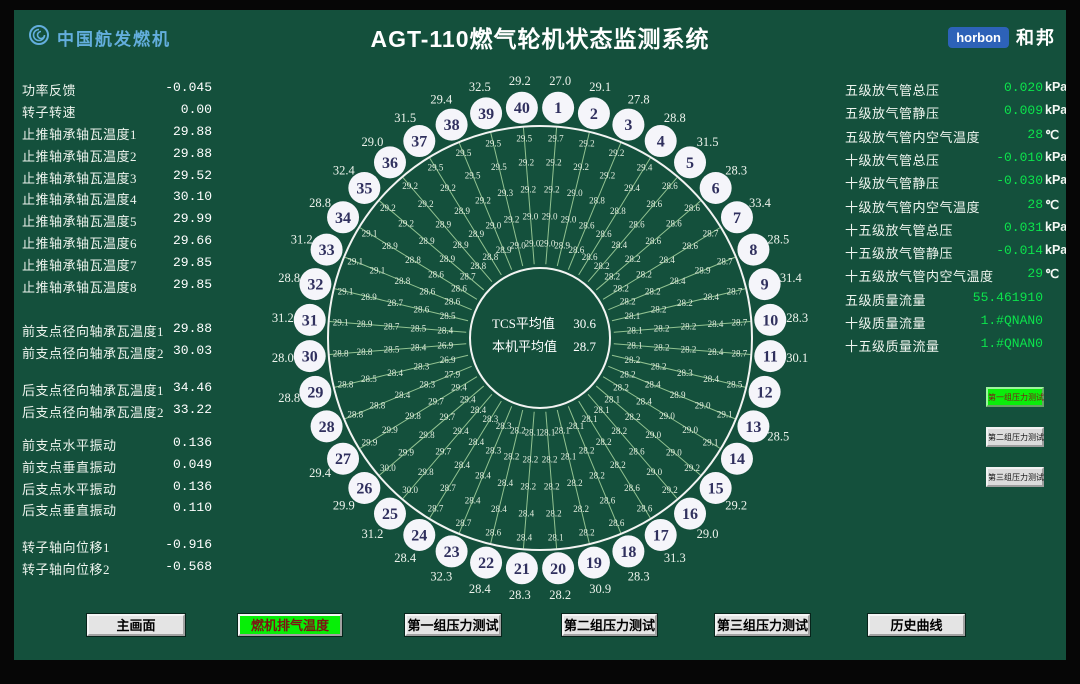 This screenshot has width=1080, height=684. I want to click on wheel-position-number: 21, so click(522, 569).